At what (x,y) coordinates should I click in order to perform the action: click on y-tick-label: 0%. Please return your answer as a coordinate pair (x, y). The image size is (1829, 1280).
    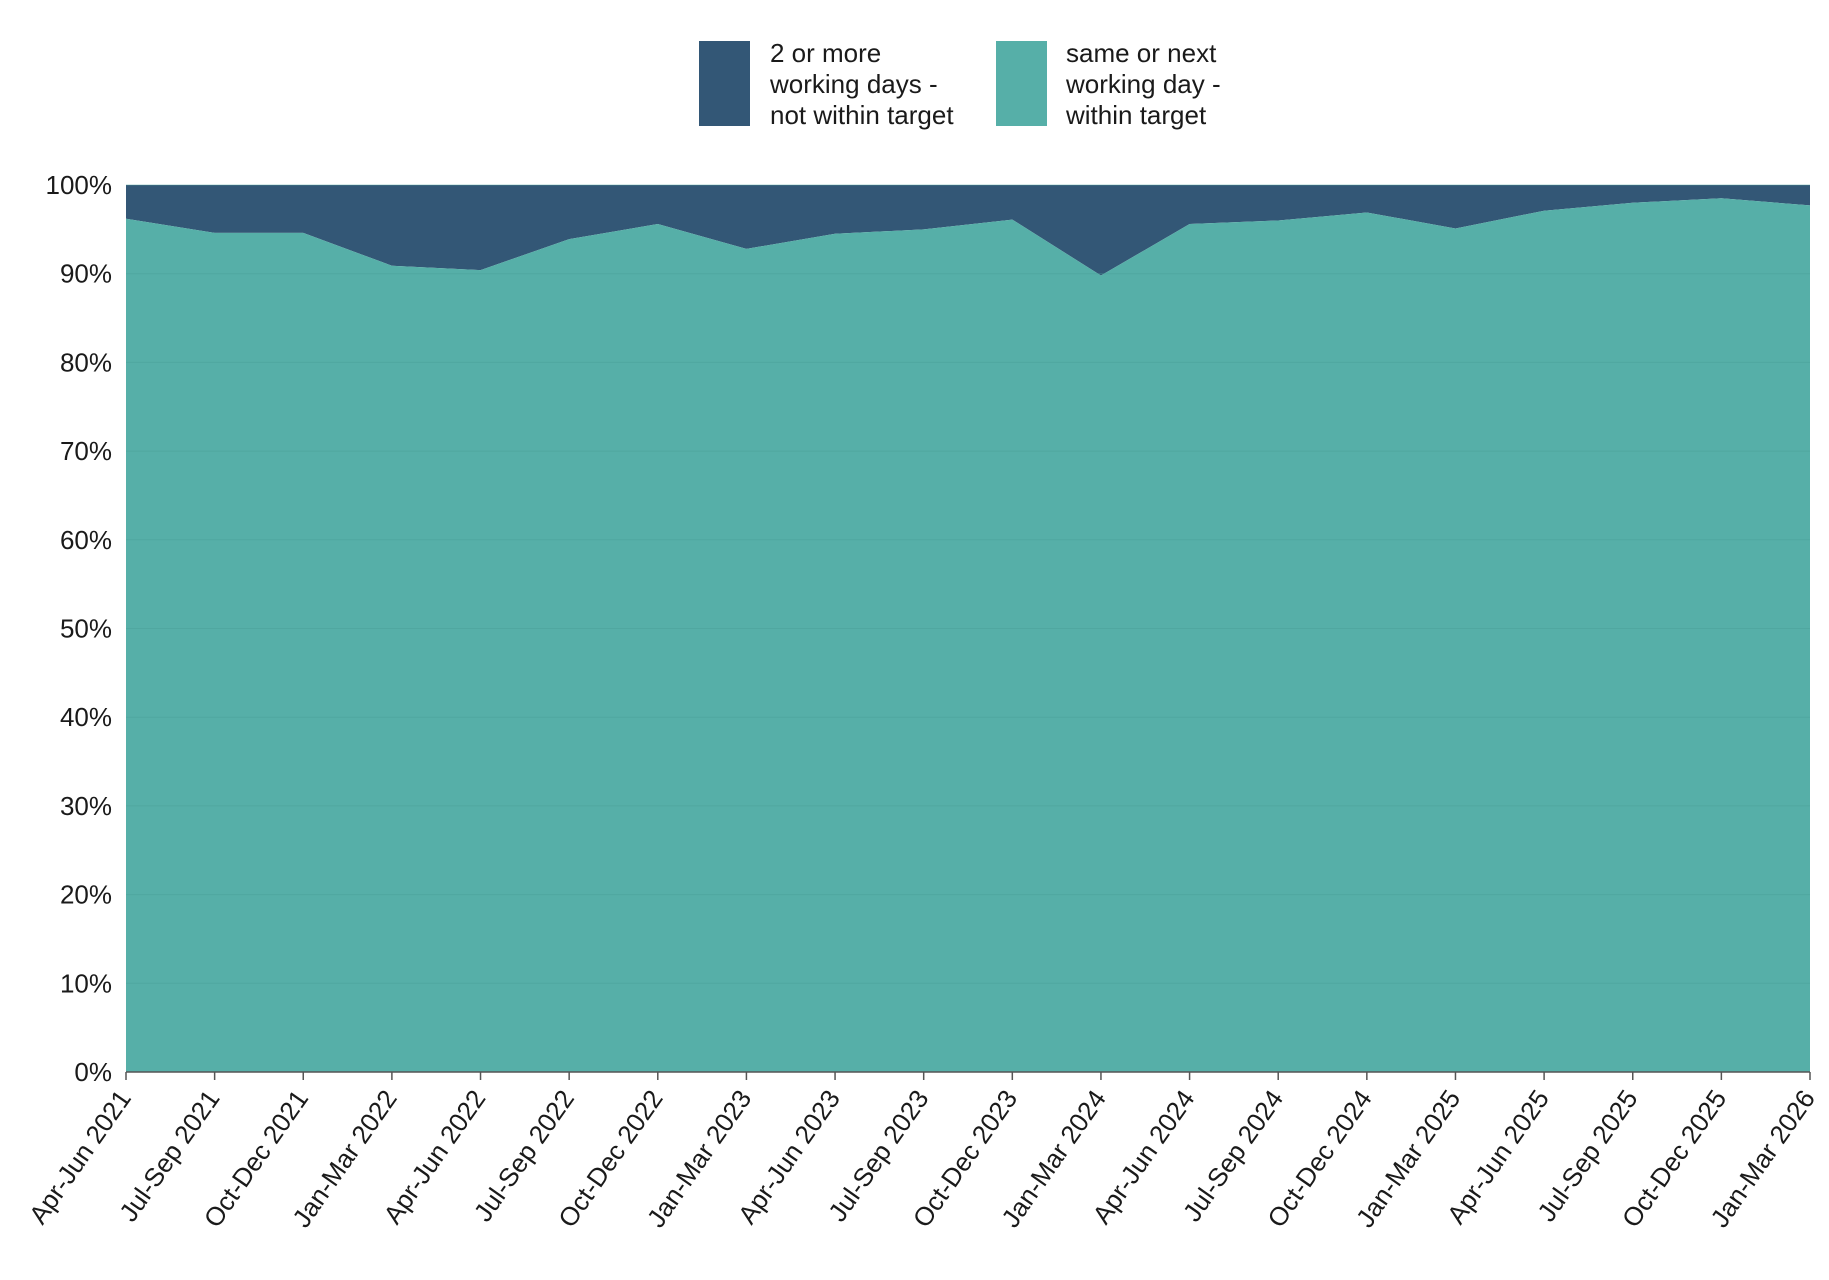
    Looking at the image, I should click on (93, 1072).